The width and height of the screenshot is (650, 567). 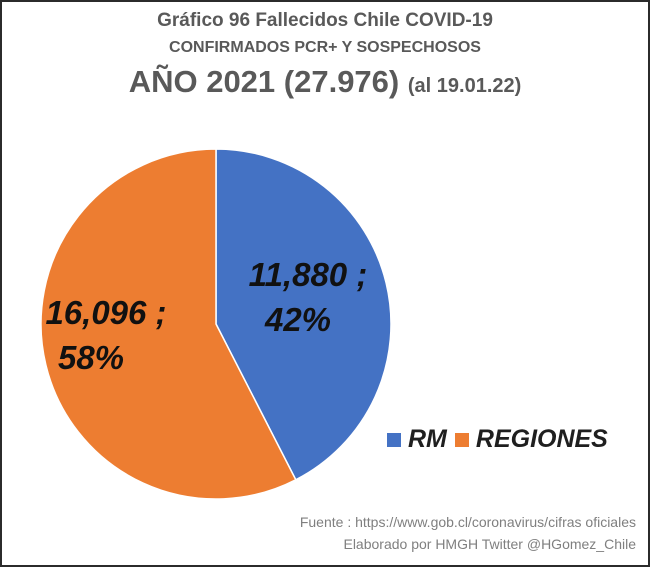 I want to click on legend-item-rm: RM, so click(x=417, y=439).